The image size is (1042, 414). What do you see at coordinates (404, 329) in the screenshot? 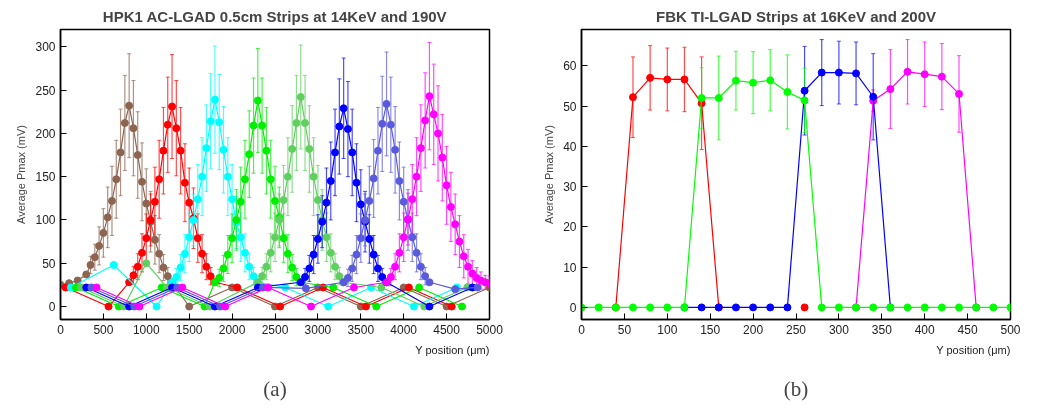
I see `x-tick-label: 4000` at bounding box center [404, 329].